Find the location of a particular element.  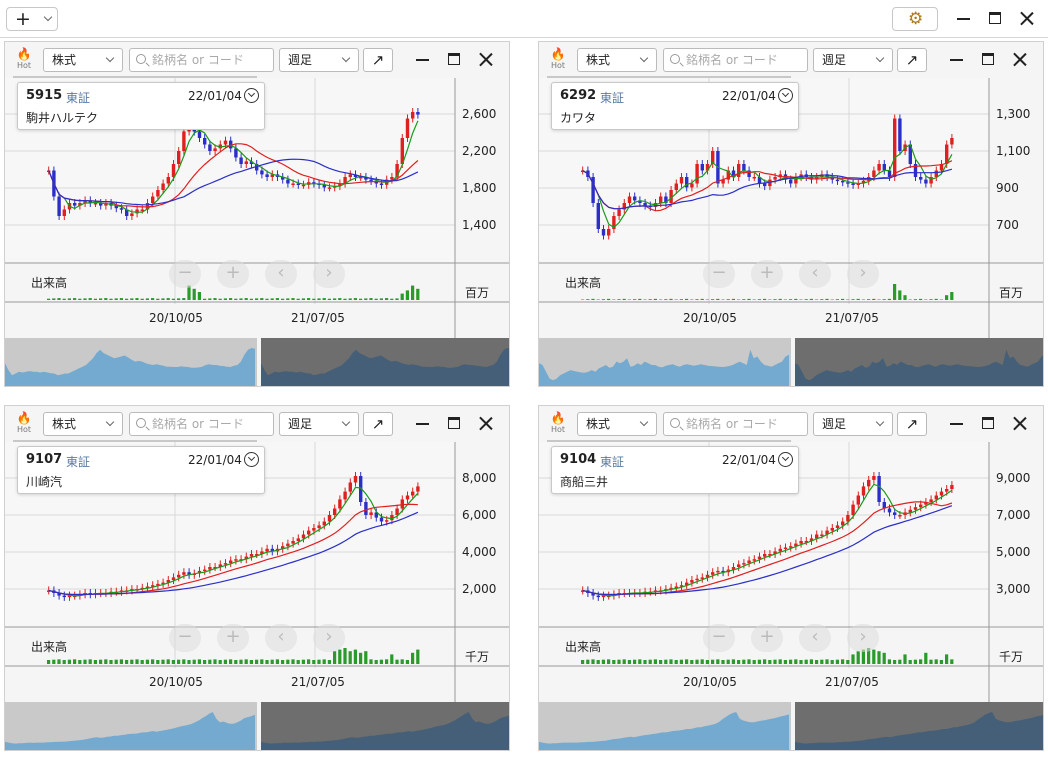

add-panel-button: + is located at coordinates (32, 19).